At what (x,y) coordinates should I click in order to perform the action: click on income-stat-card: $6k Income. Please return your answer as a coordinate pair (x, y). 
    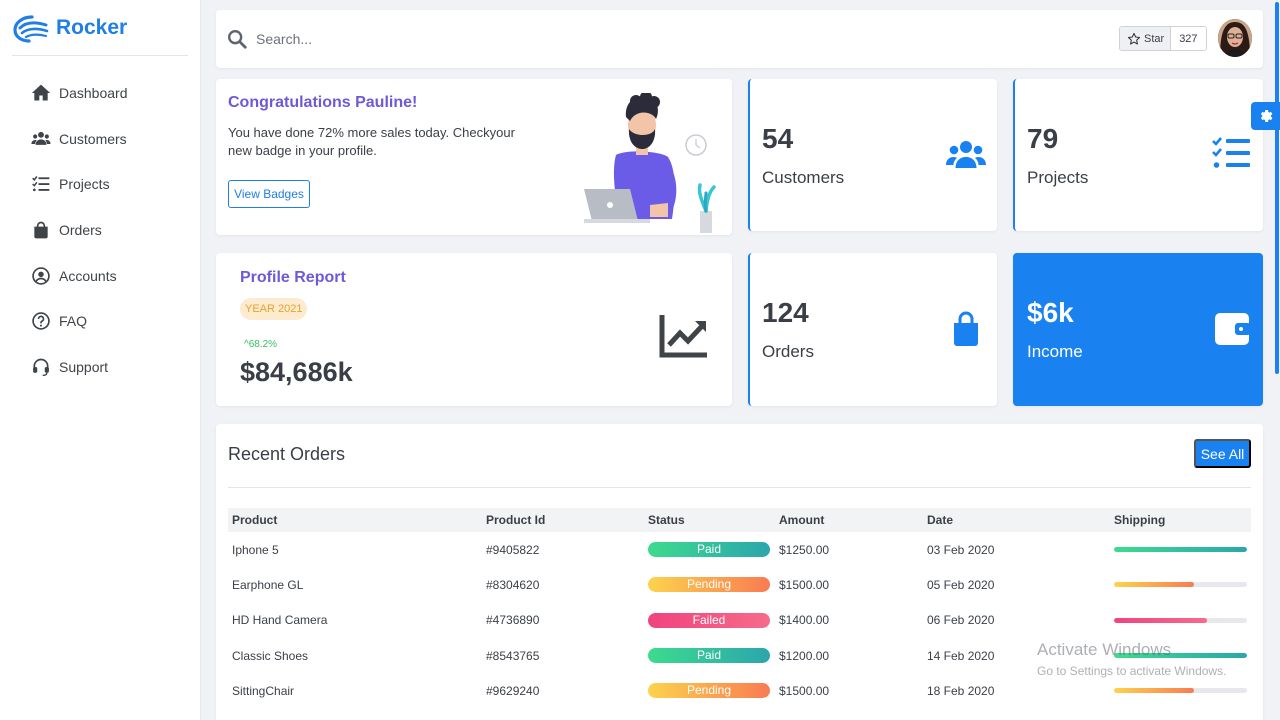
    Looking at the image, I should click on (1138, 329).